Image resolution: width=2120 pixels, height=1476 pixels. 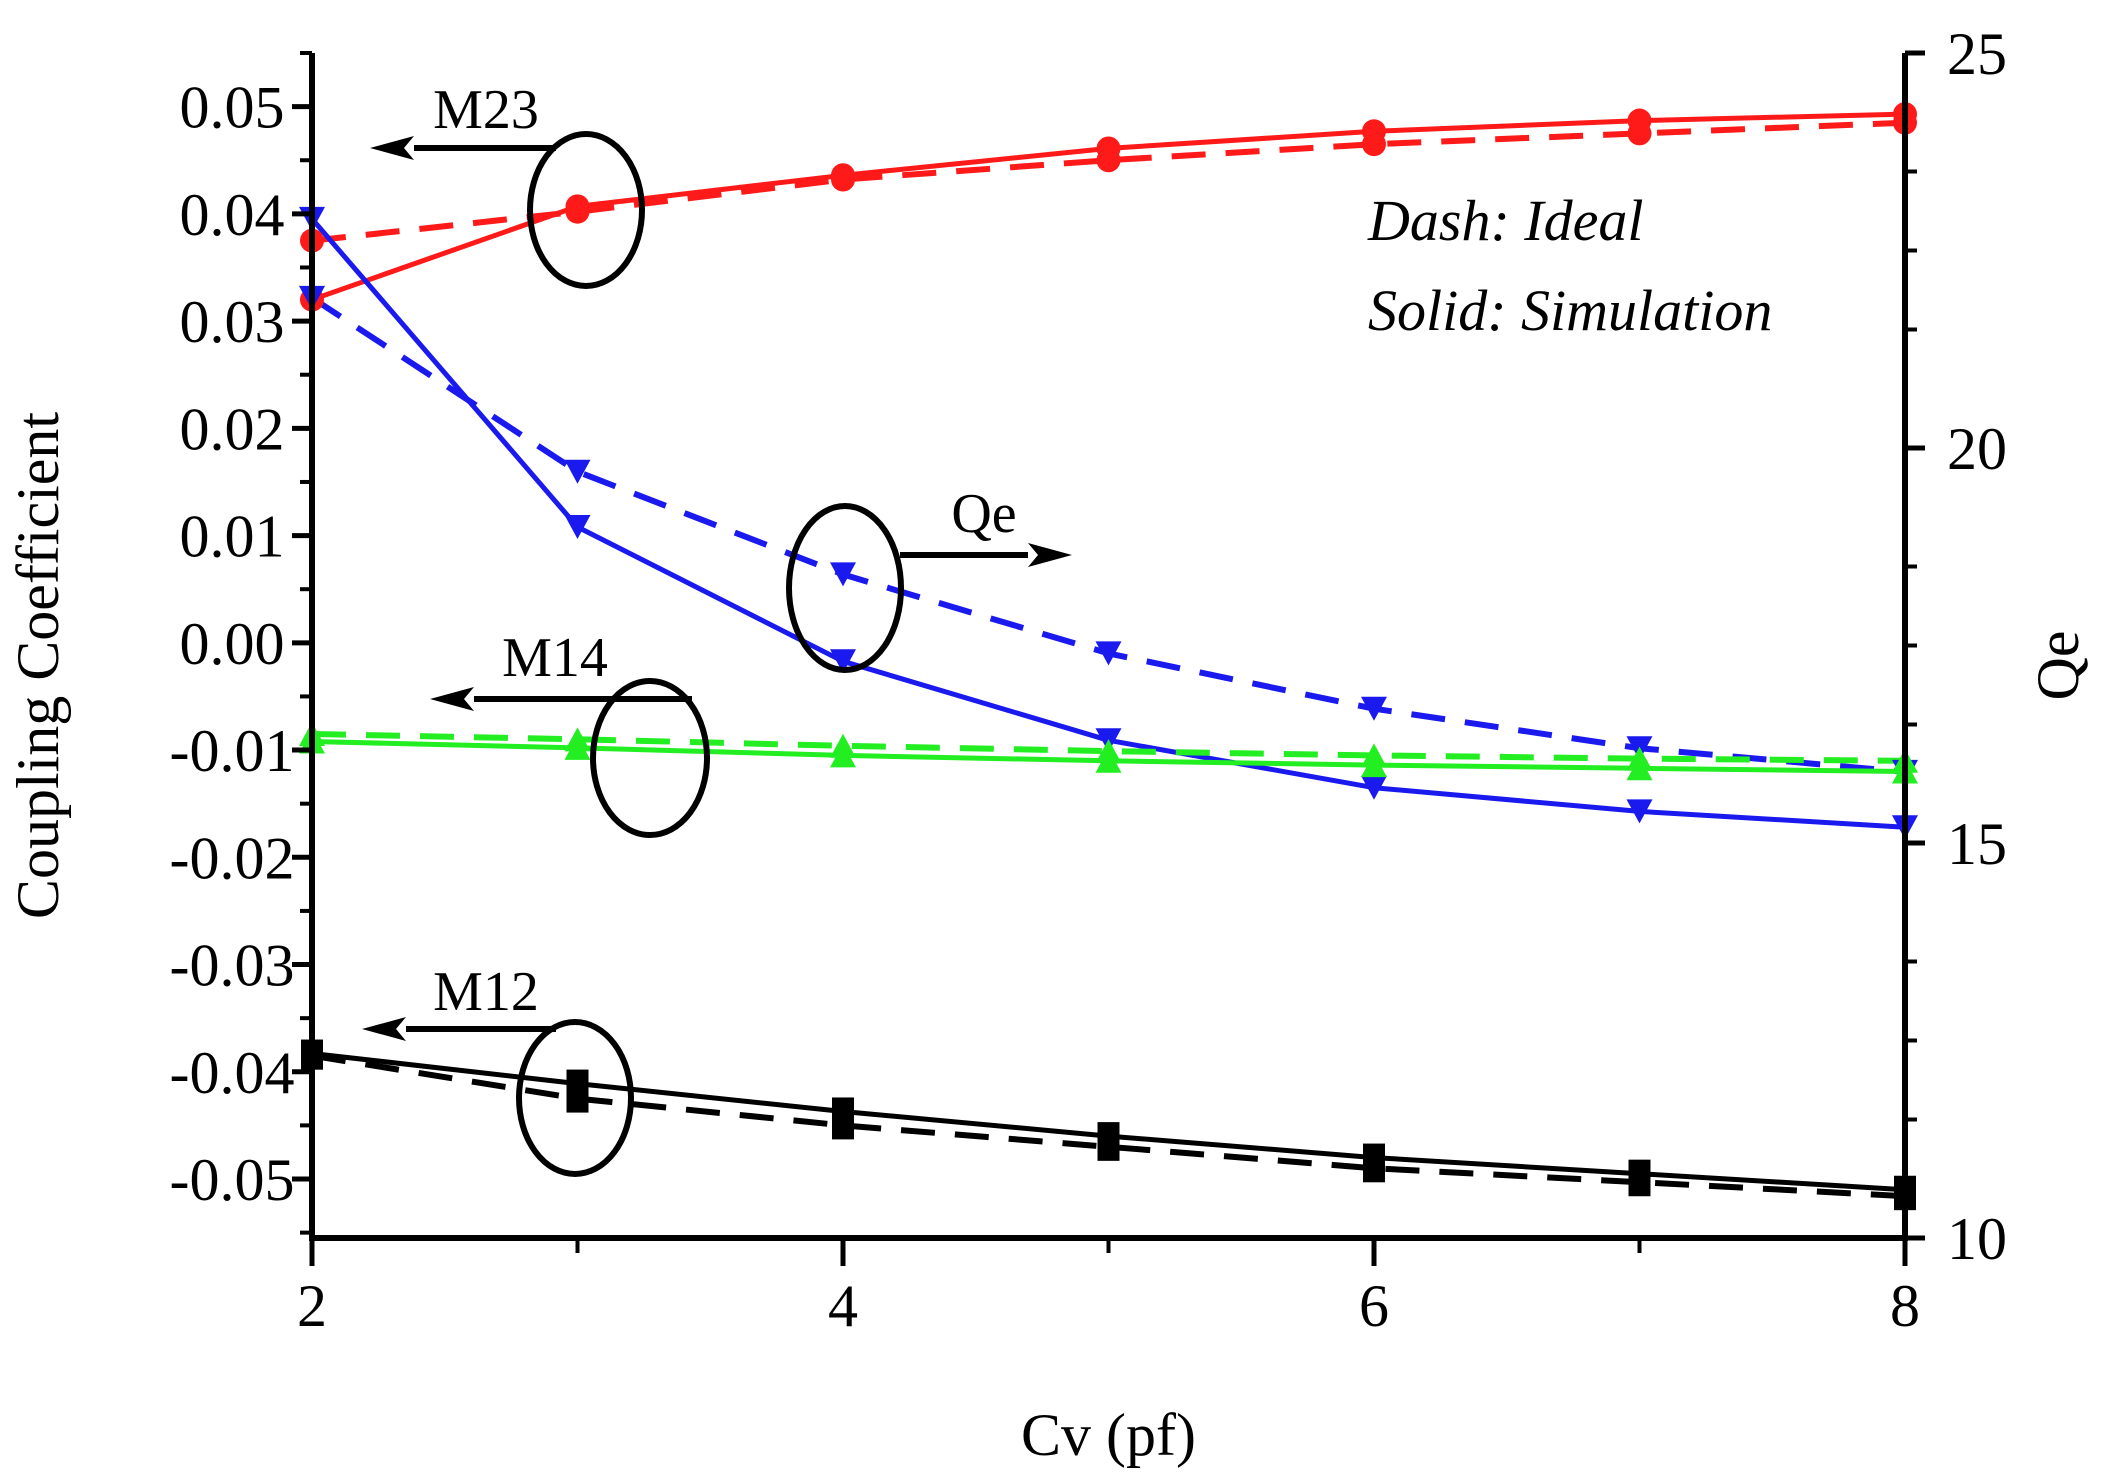 What do you see at coordinates (232, 322) in the screenshot?
I see `y-left-tick-label-2: 0.03` at bounding box center [232, 322].